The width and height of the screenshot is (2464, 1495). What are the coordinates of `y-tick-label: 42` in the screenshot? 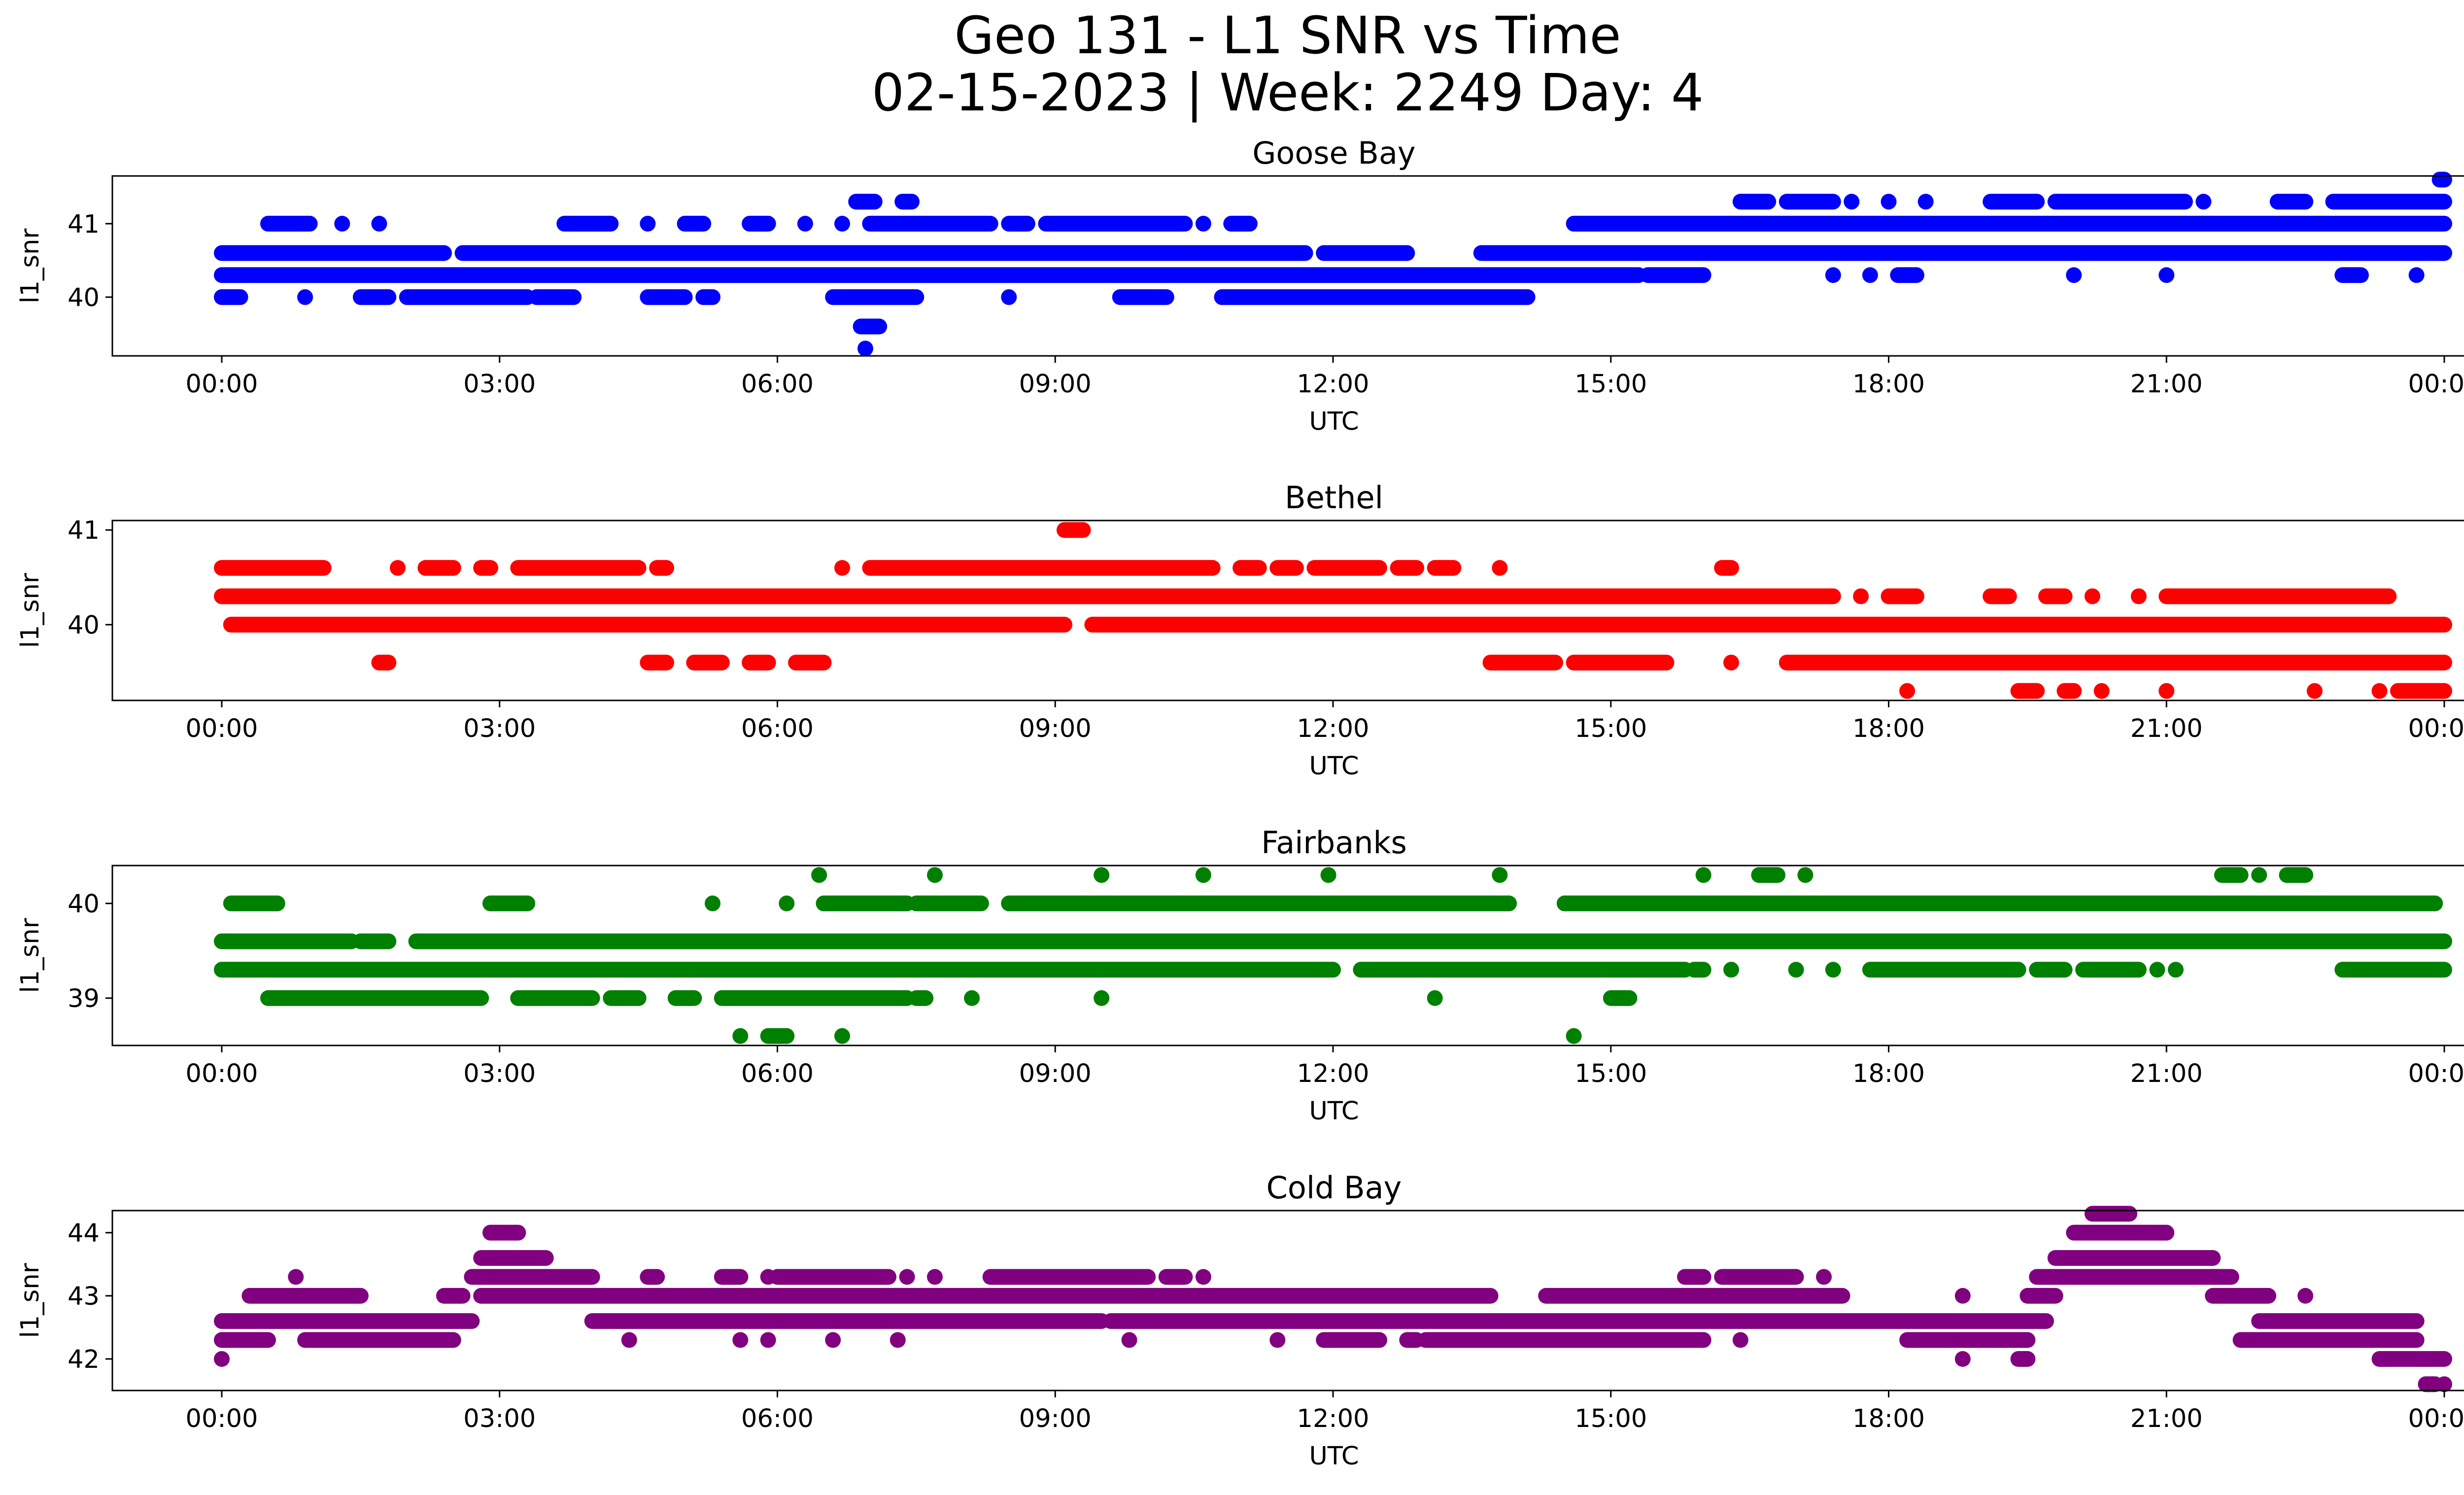 It's located at (84, 1359).